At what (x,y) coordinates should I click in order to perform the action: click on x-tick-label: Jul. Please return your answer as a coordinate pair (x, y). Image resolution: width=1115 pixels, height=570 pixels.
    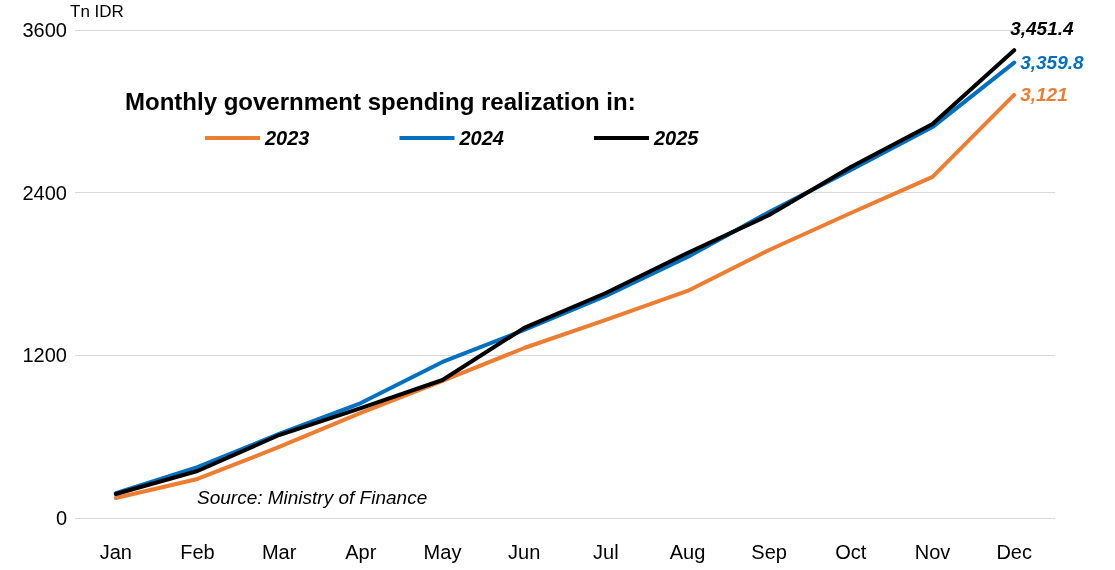
    Looking at the image, I should click on (606, 552).